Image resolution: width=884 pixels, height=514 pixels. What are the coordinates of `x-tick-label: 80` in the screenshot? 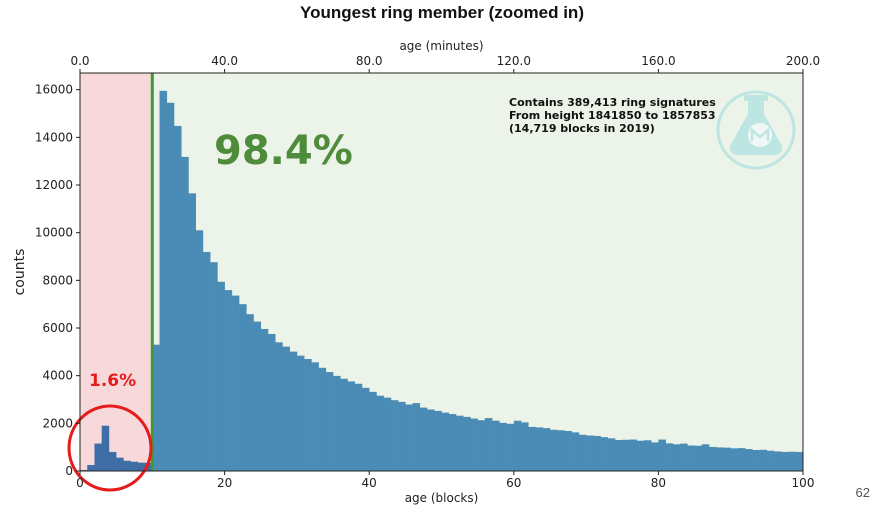 It's located at (658, 483).